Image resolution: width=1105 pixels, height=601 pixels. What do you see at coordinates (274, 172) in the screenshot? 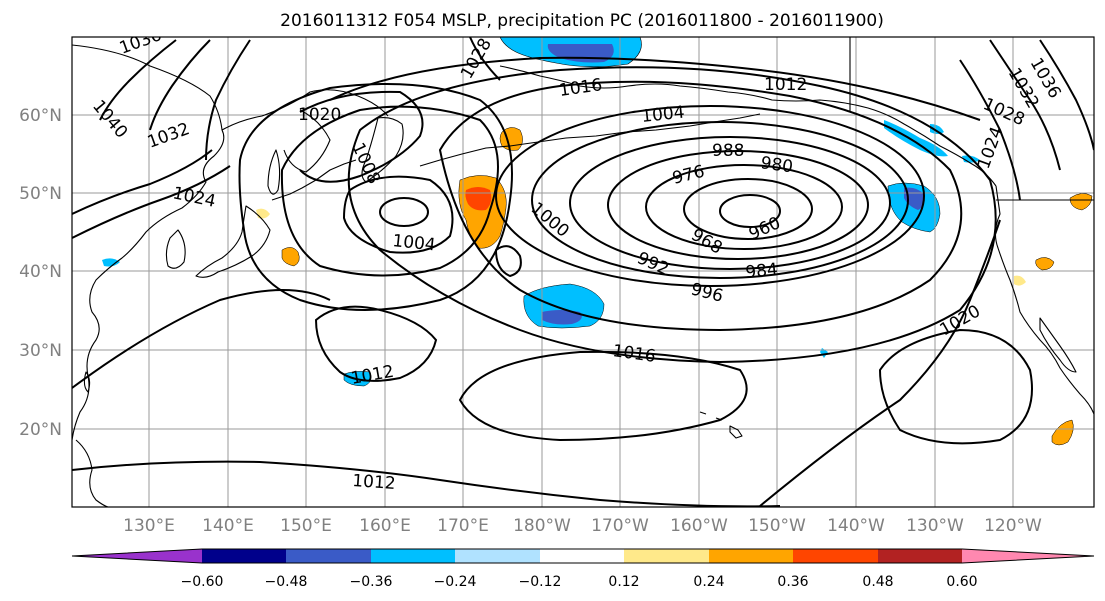
I see `sakhalin-coast` at bounding box center [274, 172].